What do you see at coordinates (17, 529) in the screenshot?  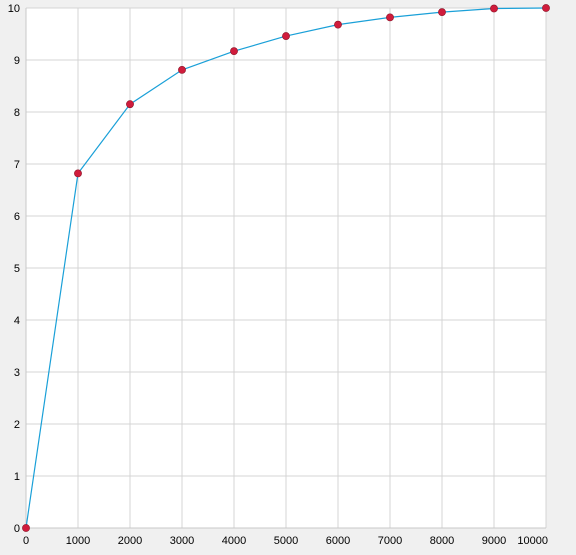 I see `y-tick-label: 0` at bounding box center [17, 529].